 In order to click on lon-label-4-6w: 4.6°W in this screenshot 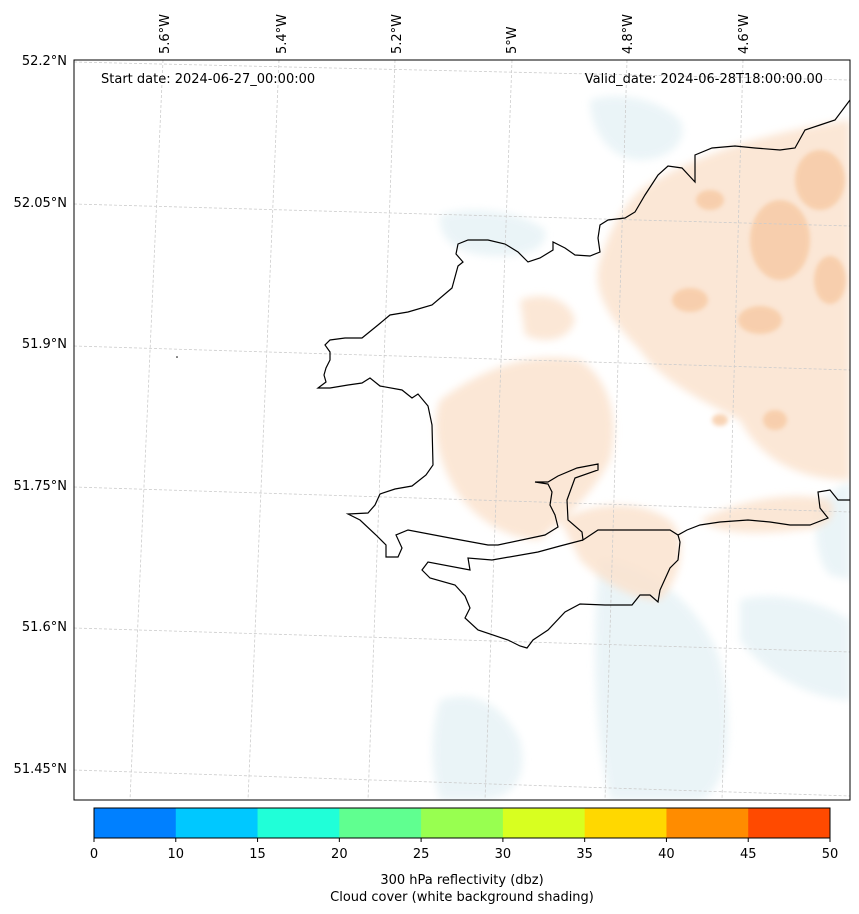, I will do `click(744, 34)`.